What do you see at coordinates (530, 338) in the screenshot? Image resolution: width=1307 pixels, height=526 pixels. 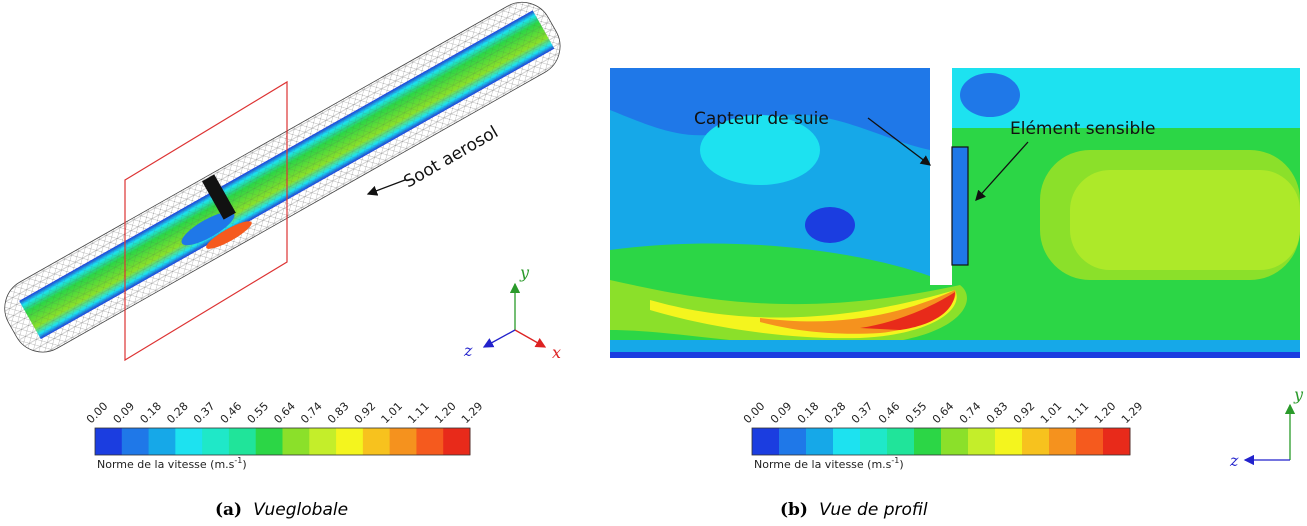 I see `x-axis` at bounding box center [530, 338].